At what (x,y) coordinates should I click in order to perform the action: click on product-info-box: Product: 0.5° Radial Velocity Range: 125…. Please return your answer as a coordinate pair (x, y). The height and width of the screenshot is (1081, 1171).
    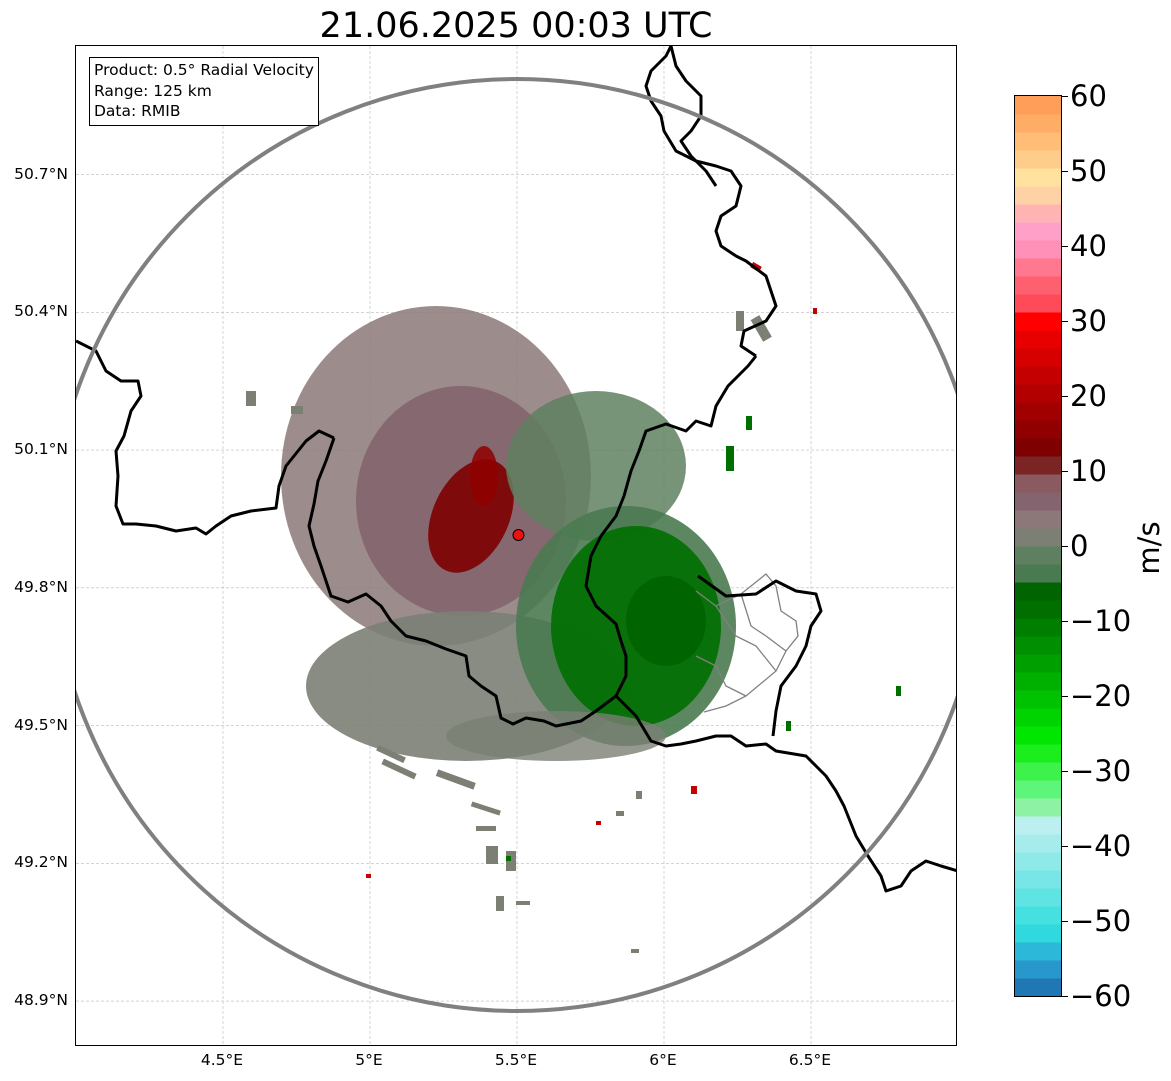
    Looking at the image, I should click on (204, 91).